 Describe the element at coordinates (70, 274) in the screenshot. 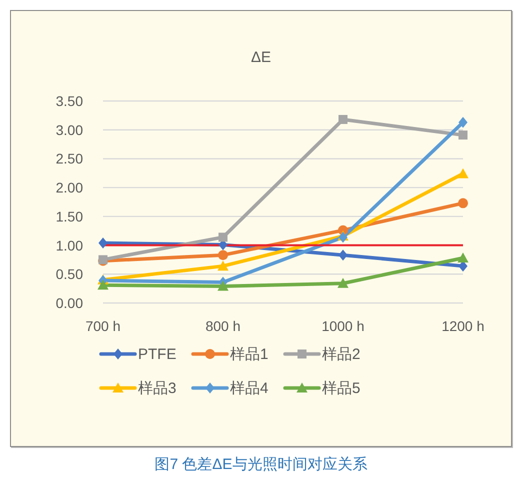

I see `y-tick-label: 0.50` at that location.